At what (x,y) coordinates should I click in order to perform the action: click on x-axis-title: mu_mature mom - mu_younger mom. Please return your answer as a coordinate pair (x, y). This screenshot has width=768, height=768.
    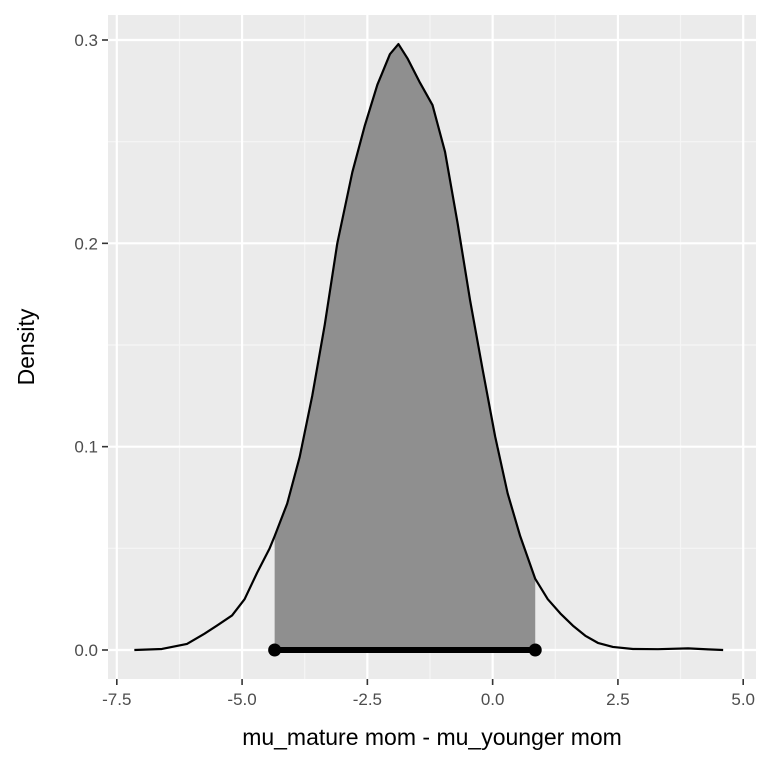
    Looking at the image, I should click on (432, 737).